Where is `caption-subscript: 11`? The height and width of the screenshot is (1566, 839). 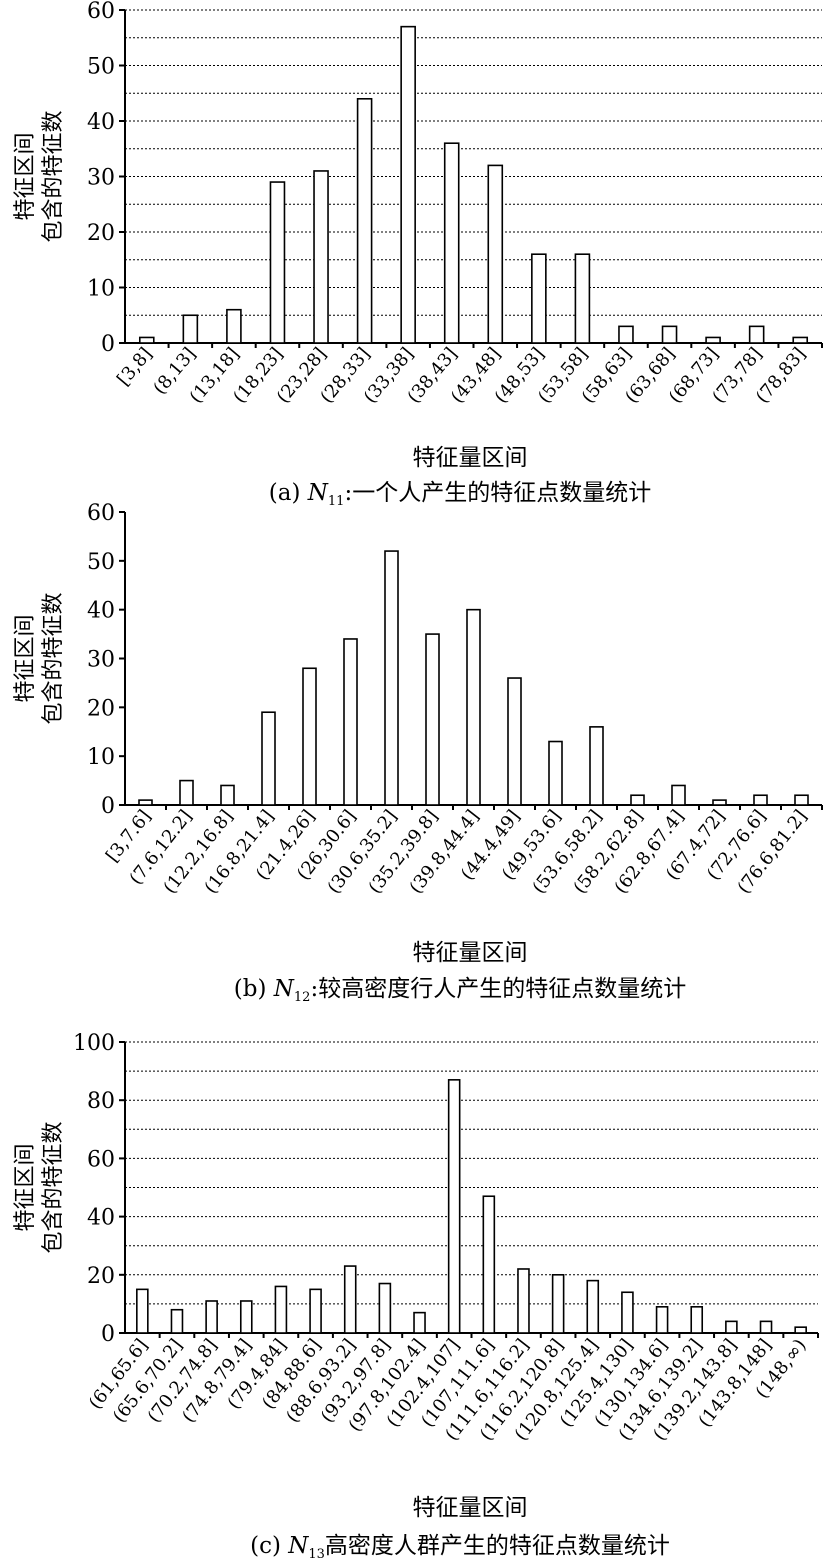 caption-subscript: 11 is located at coordinates (336, 501).